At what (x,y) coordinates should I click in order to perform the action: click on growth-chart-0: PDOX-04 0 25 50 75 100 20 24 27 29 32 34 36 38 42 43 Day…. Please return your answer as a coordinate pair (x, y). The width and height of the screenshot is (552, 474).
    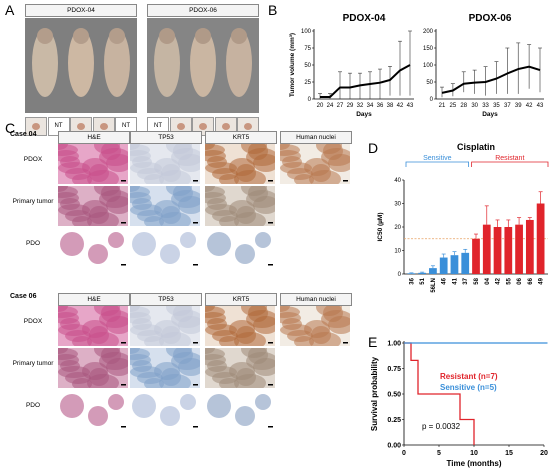
    Looking at the image, I should click on (351, 65).